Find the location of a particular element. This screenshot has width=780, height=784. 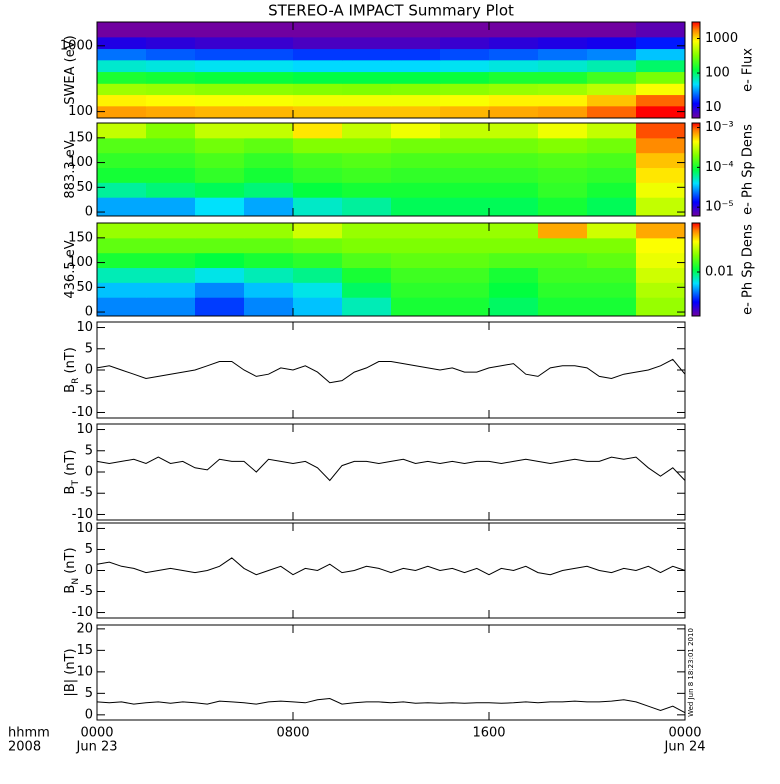

y-axis-label: 436.5 eV is located at coordinates (70, 269).